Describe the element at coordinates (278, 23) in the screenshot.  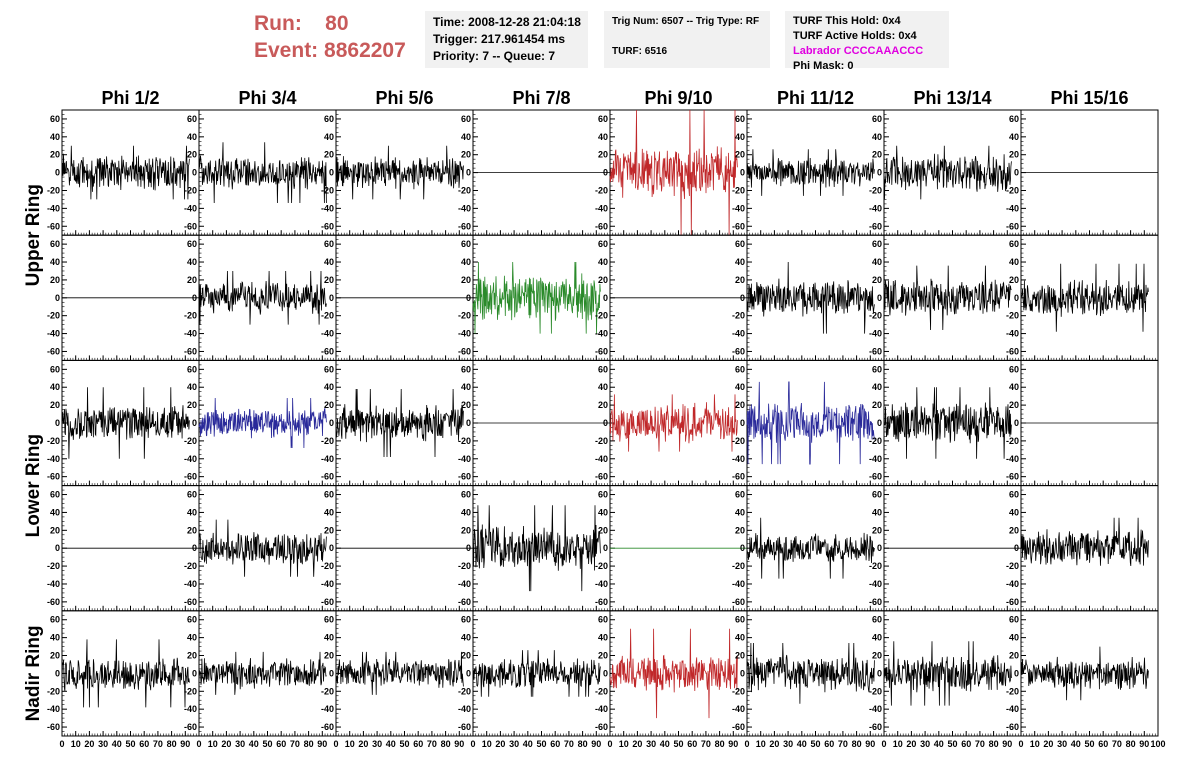
I see `run-label: Run:` at that location.